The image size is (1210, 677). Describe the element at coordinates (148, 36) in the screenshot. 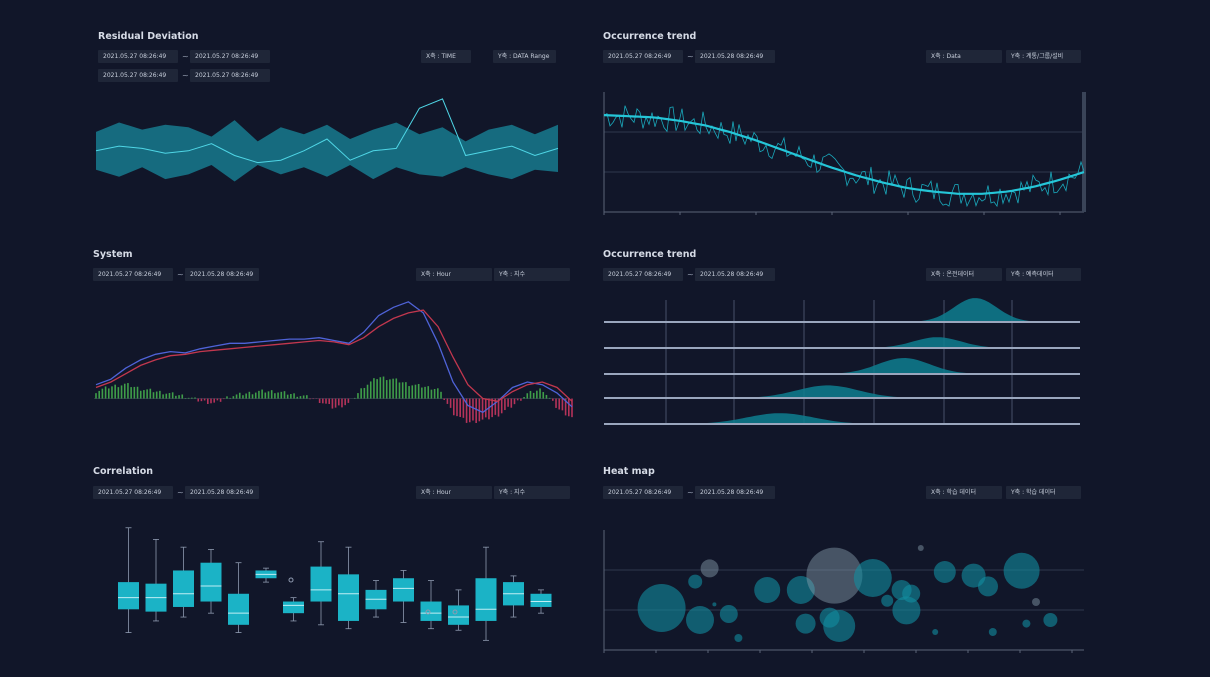

I see `panel-title: Residual Deviation` at that location.